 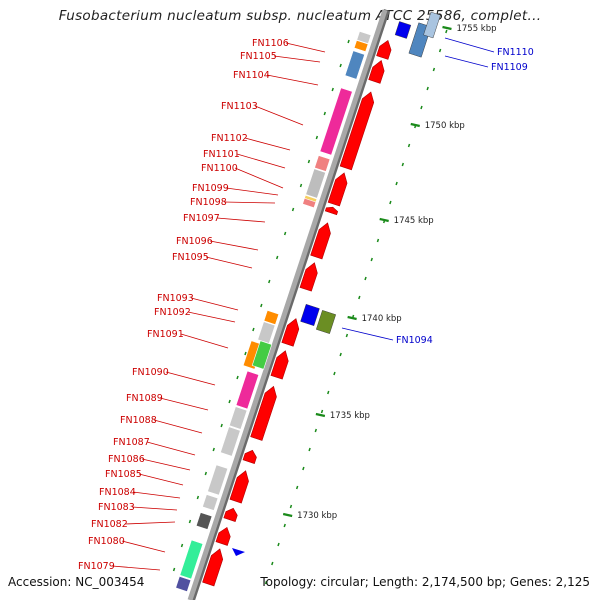 I want to click on gene-label-fn1106: FN1106, so click(x=270, y=43).